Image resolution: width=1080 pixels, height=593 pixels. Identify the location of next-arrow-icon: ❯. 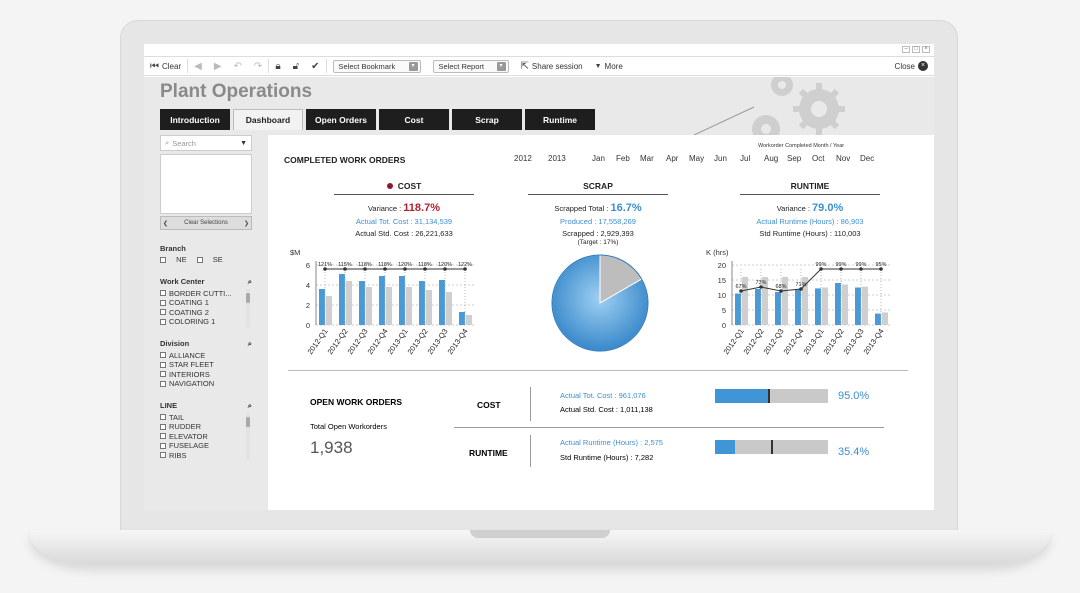
(246, 223).